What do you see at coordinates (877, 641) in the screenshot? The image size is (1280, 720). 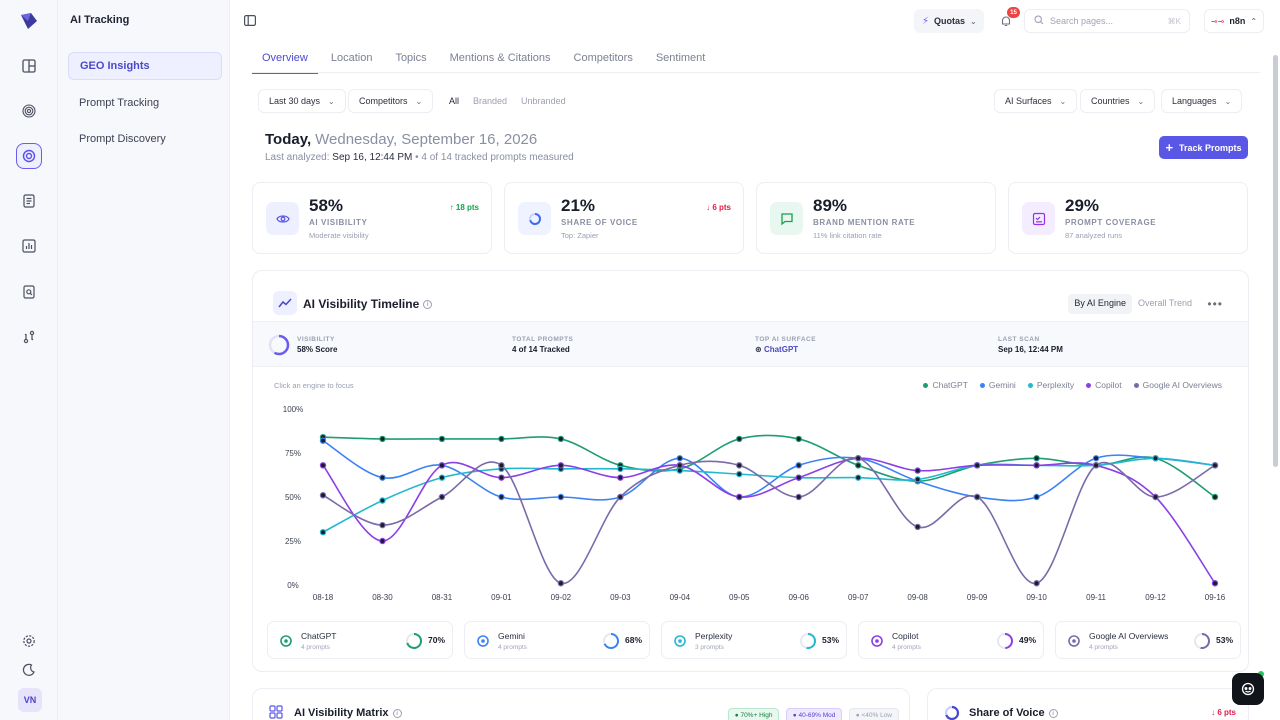 I see `copilot-icon` at bounding box center [877, 641].